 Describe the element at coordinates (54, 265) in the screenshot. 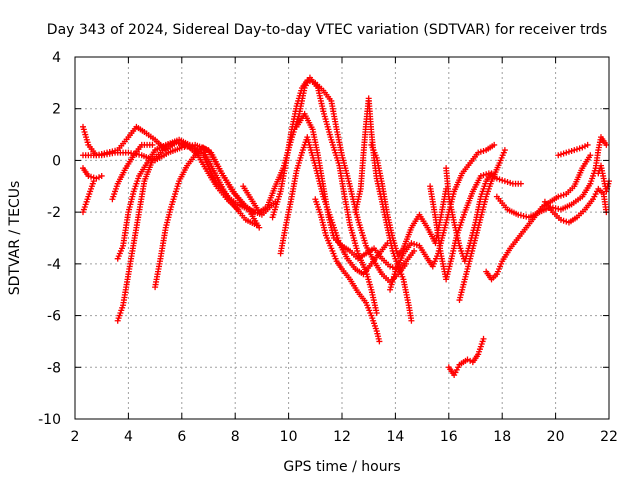

I see `y-tick-label: -4` at that location.